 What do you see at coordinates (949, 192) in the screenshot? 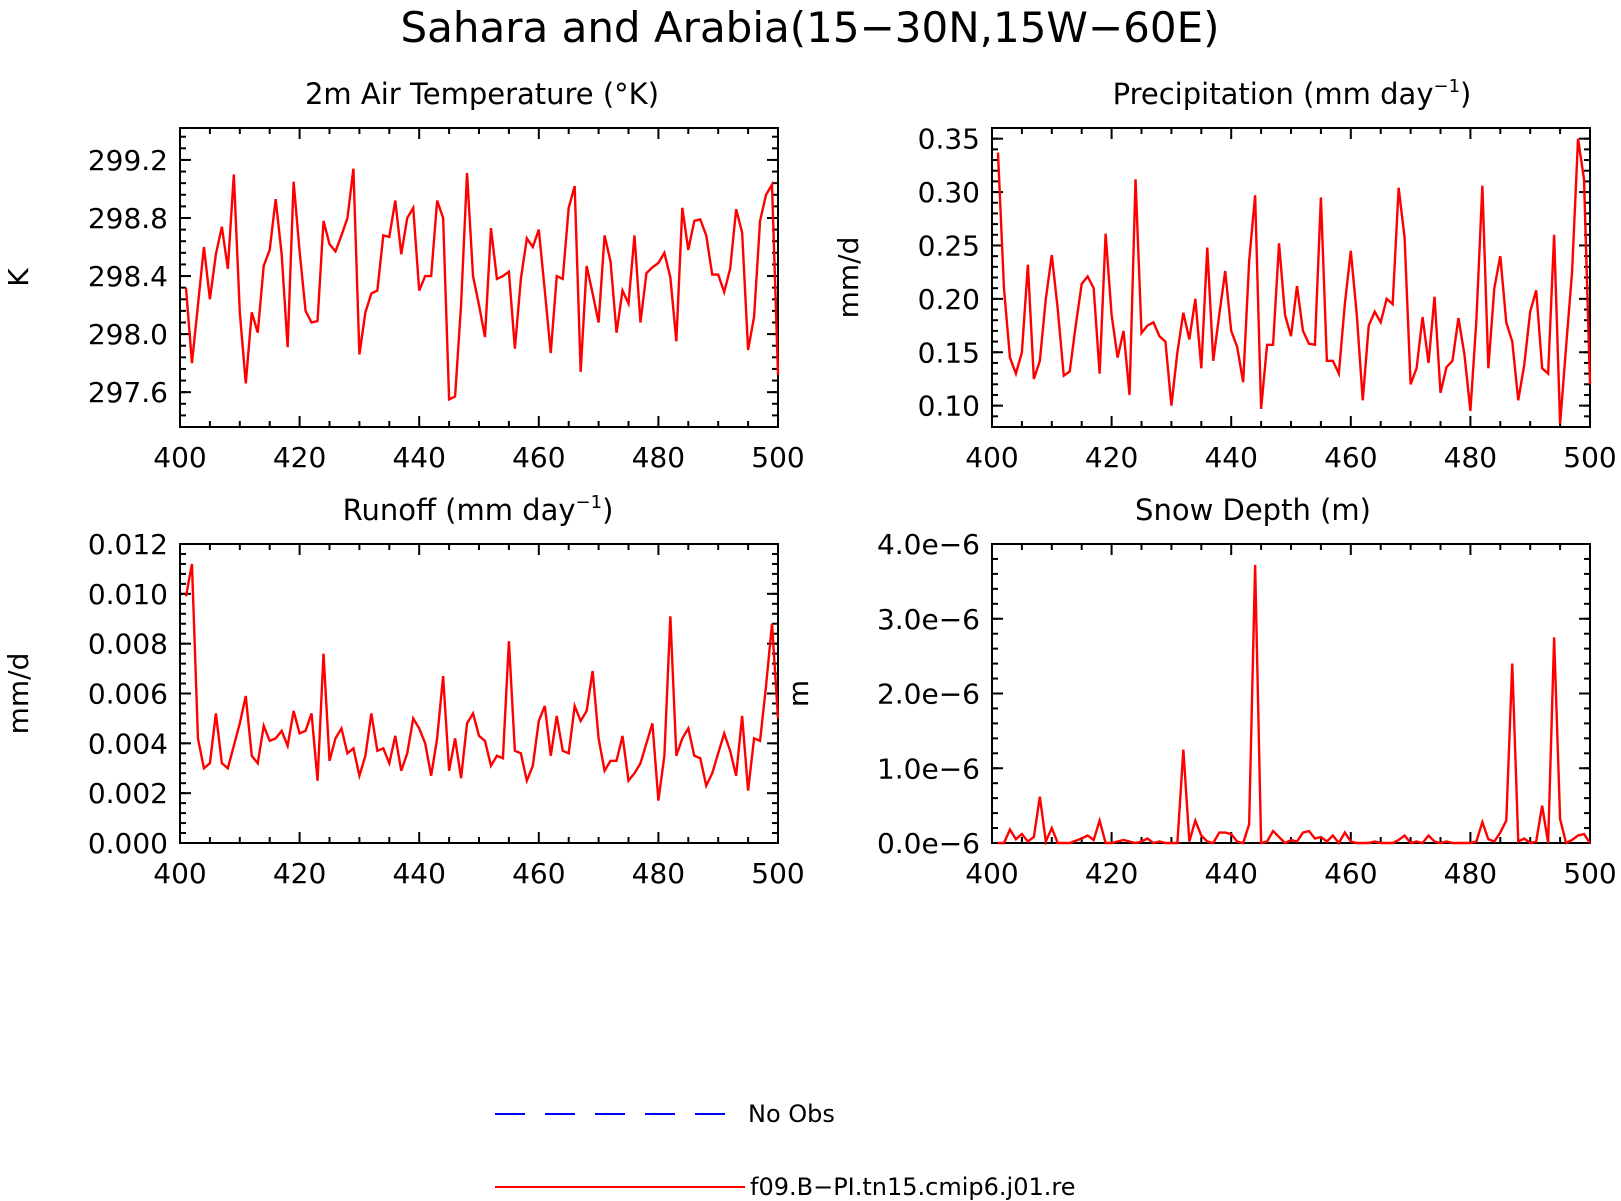
I see `y-tick-label: 0.30` at bounding box center [949, 192].